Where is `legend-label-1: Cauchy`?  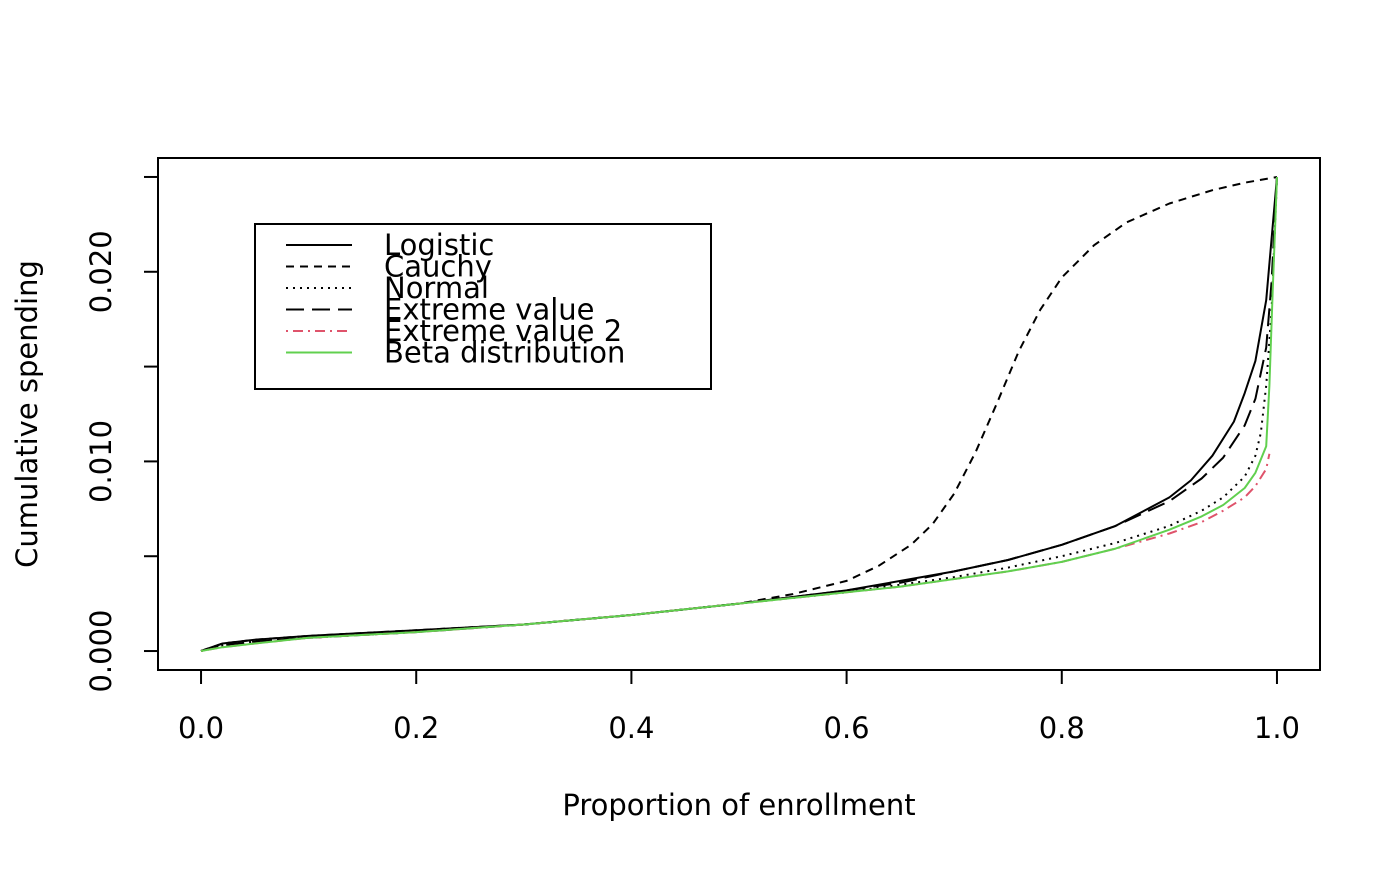 legend-label-1: Cauchy is located at coordinates (438, 267).